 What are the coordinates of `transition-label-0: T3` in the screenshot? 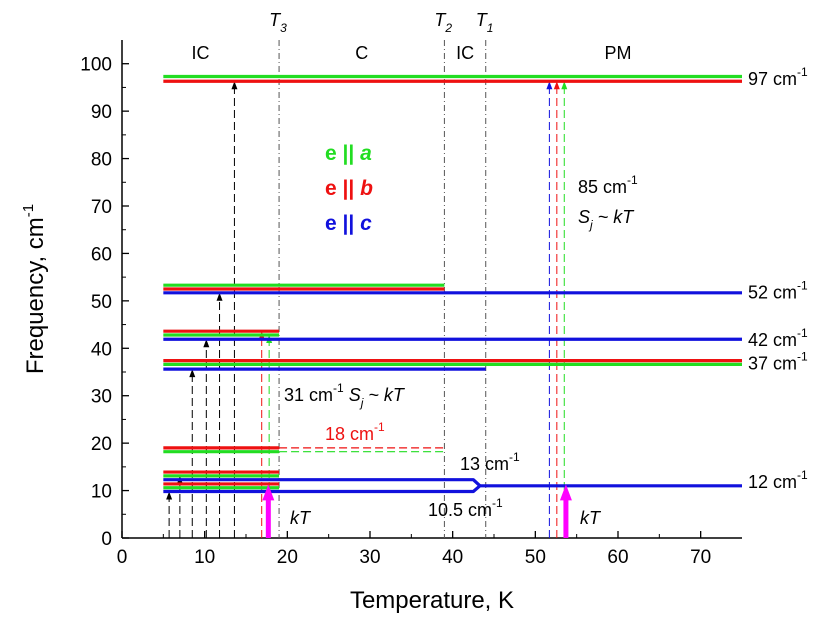 It's located at (278, 22).